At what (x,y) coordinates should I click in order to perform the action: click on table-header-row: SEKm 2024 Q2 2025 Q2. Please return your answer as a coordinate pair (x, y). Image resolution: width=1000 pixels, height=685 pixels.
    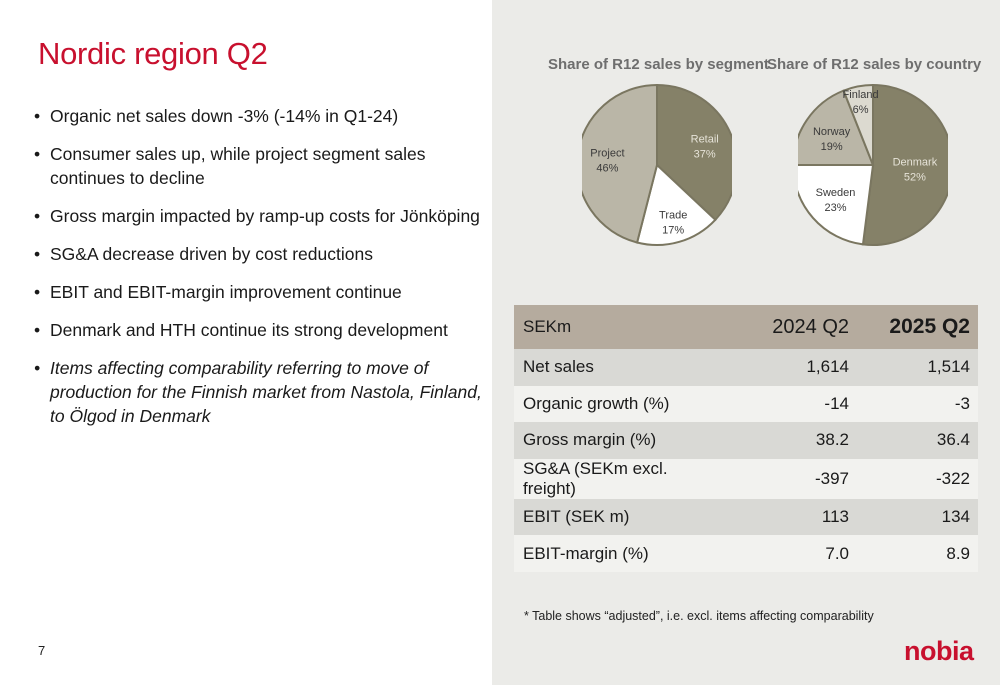
    Looking at the image, I should click on (746, 327).